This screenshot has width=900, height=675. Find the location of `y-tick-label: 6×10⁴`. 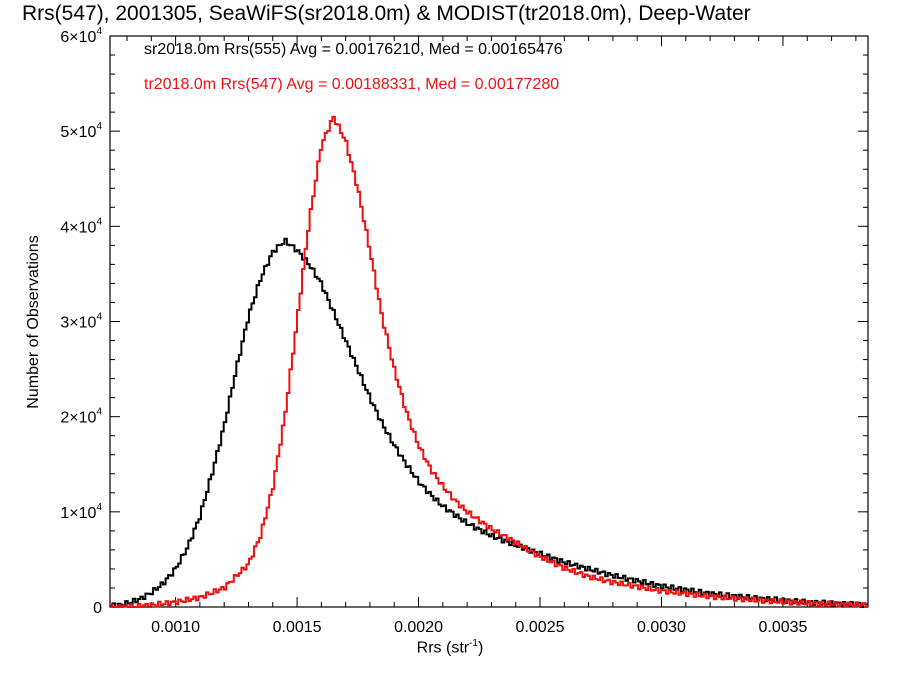

y-tick-label: 6×10⁴ is located at coordinates (81, 36).